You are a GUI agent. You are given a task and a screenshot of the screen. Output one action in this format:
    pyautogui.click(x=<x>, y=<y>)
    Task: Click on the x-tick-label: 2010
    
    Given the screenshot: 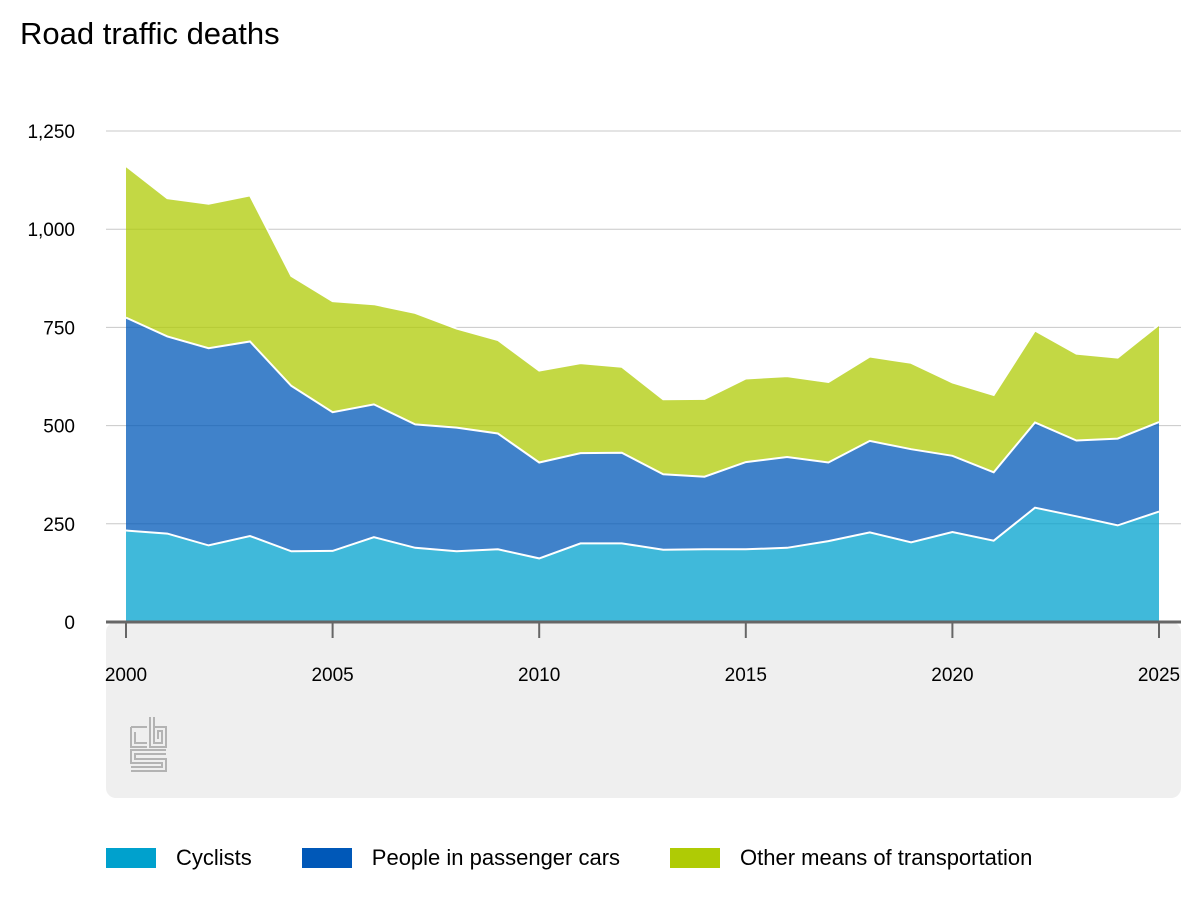 What is the action you would take?
    pyautogui.click(x=539, y=675)
    